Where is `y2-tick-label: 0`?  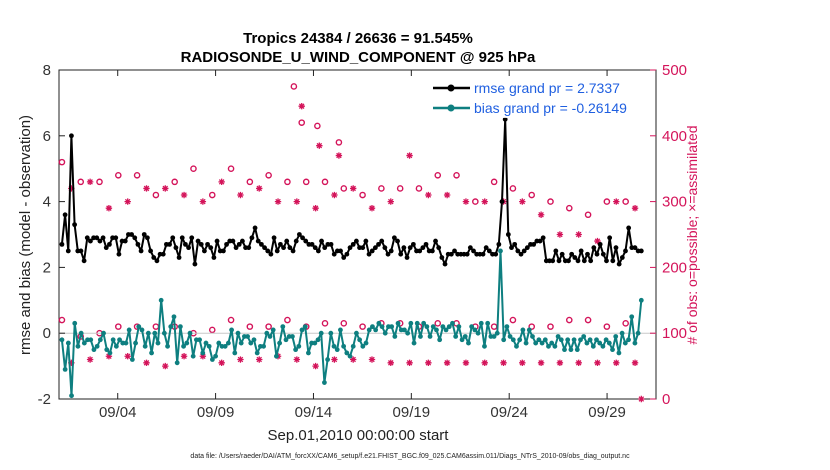
y2-tick-label: 0 is located at coordinates (666, 399).